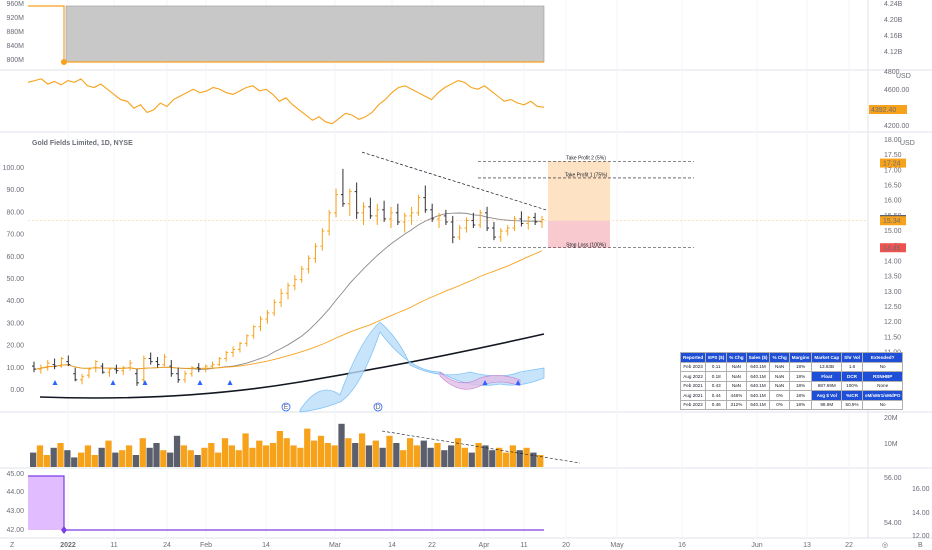 This screenshot has width=932, height=550. I want to click on left-axis-label: 920M, so click(15, 18).